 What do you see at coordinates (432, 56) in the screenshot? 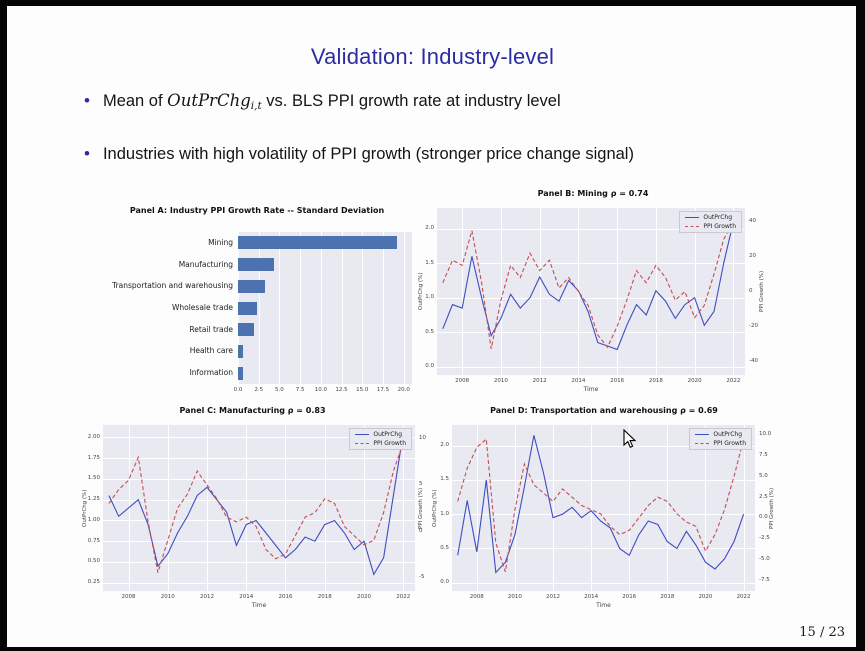
I see `page-title: Validation: Industry-level` at bounding box center [432, 56].